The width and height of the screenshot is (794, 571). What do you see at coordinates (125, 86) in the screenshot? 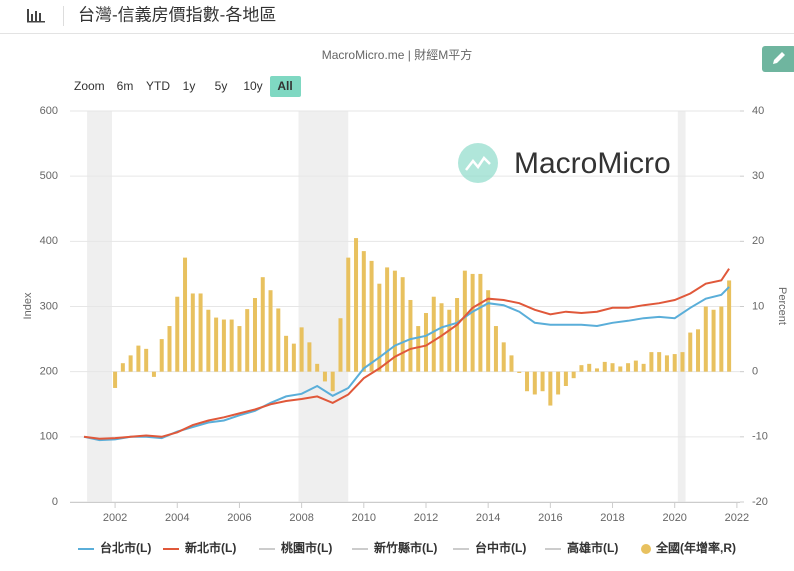
I see `zoom-button: 6m` at bounding box center [125, 86].